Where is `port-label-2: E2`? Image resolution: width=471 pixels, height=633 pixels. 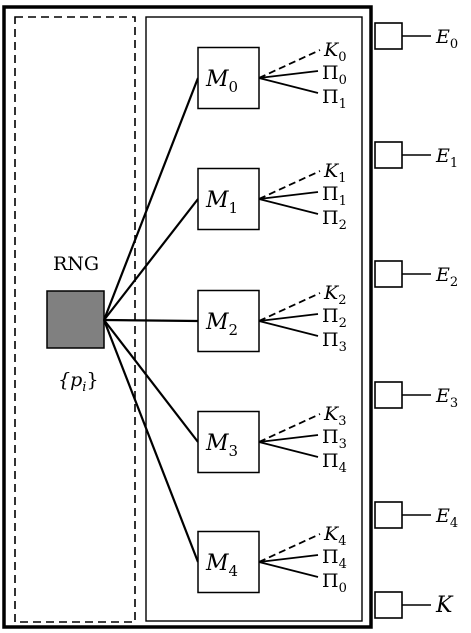 port-label-2: E2 is located at coordinates (446, 277).